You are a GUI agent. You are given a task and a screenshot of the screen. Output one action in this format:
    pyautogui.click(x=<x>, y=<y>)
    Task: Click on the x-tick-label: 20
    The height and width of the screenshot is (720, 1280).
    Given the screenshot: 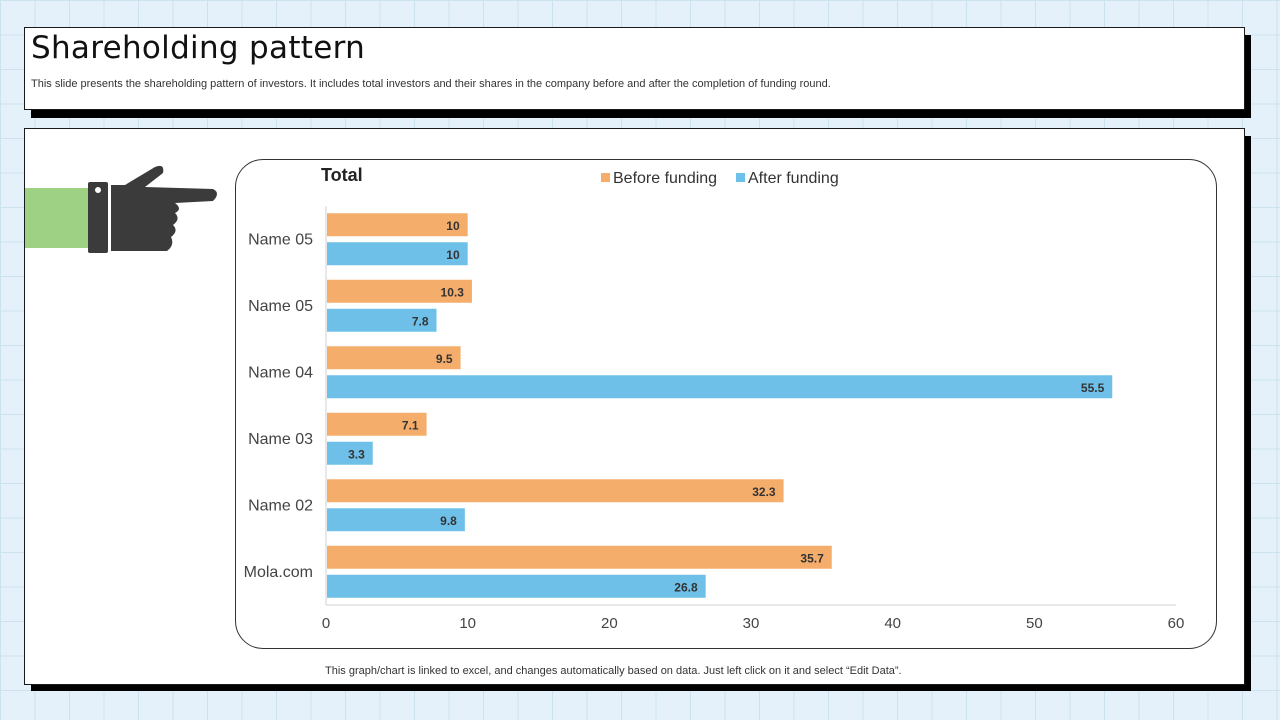 What is the action you would take?
    pyautogui.click(x=609, y=623)
    